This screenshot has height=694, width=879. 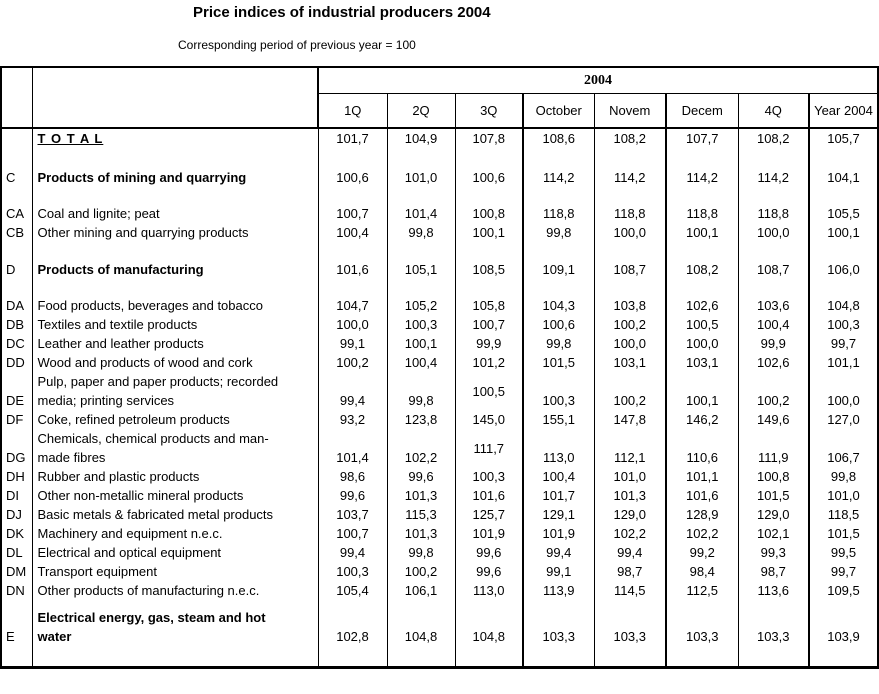 I want to click on value-cell: 99,7, so click(x=843, y=571).